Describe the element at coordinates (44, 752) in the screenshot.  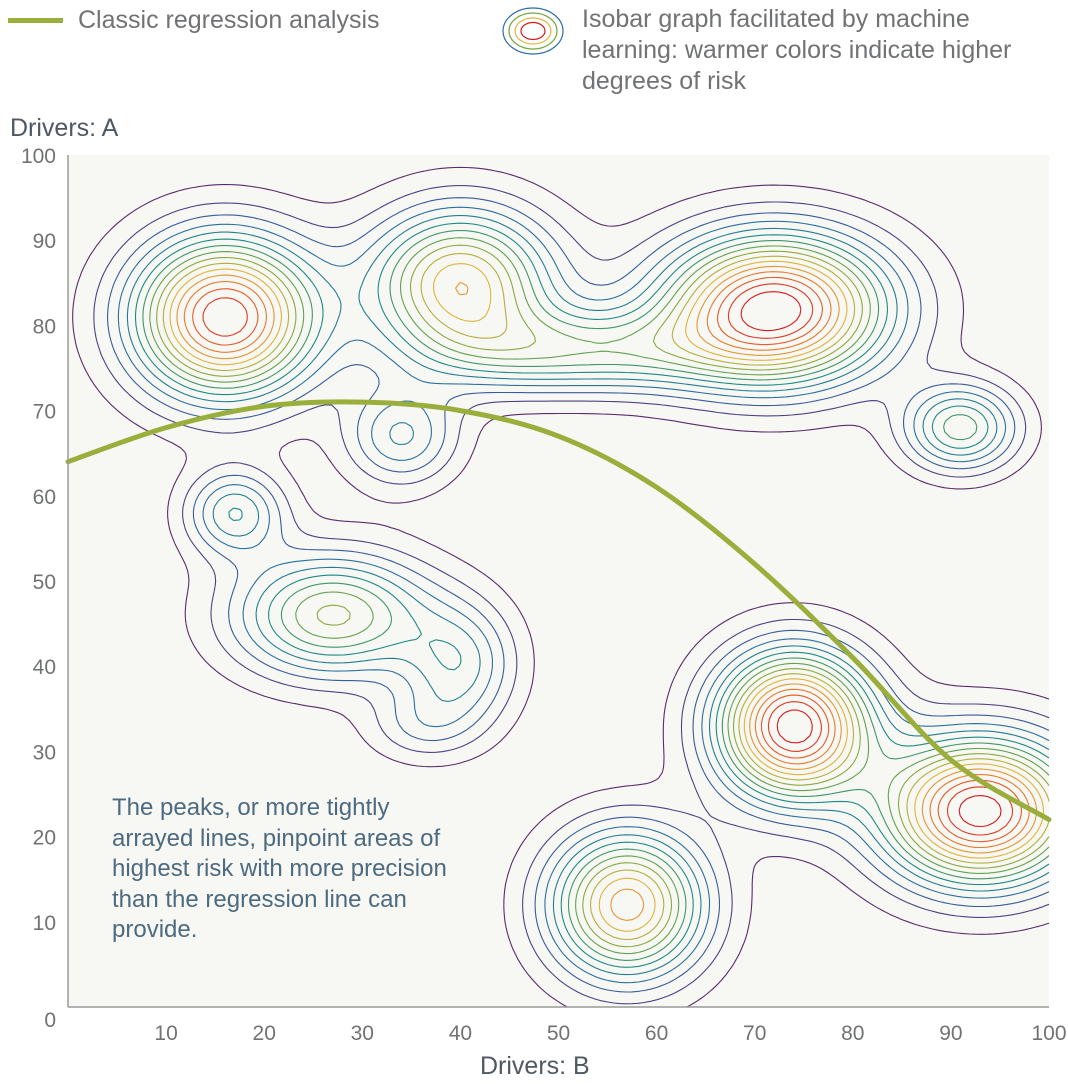
I see `y-tick-label: 30` at that location.